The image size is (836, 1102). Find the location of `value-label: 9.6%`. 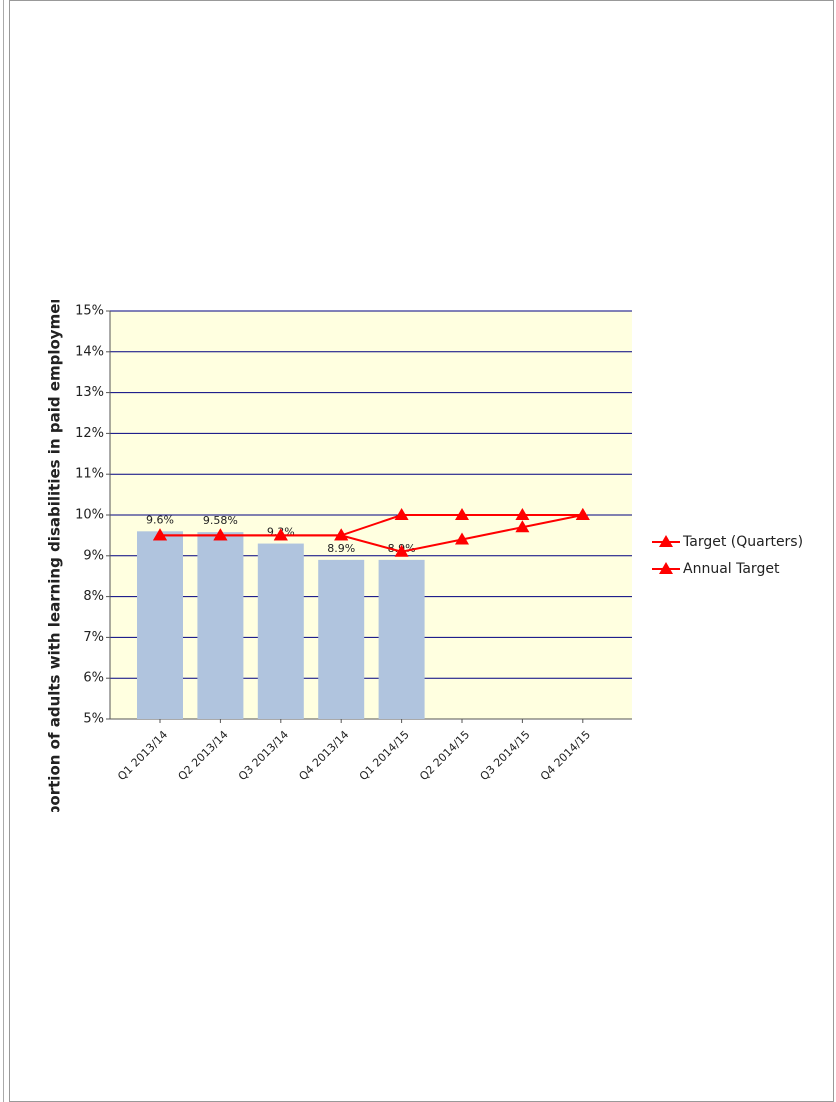

value-label: 9.6% is located at coordinates (160, 519).